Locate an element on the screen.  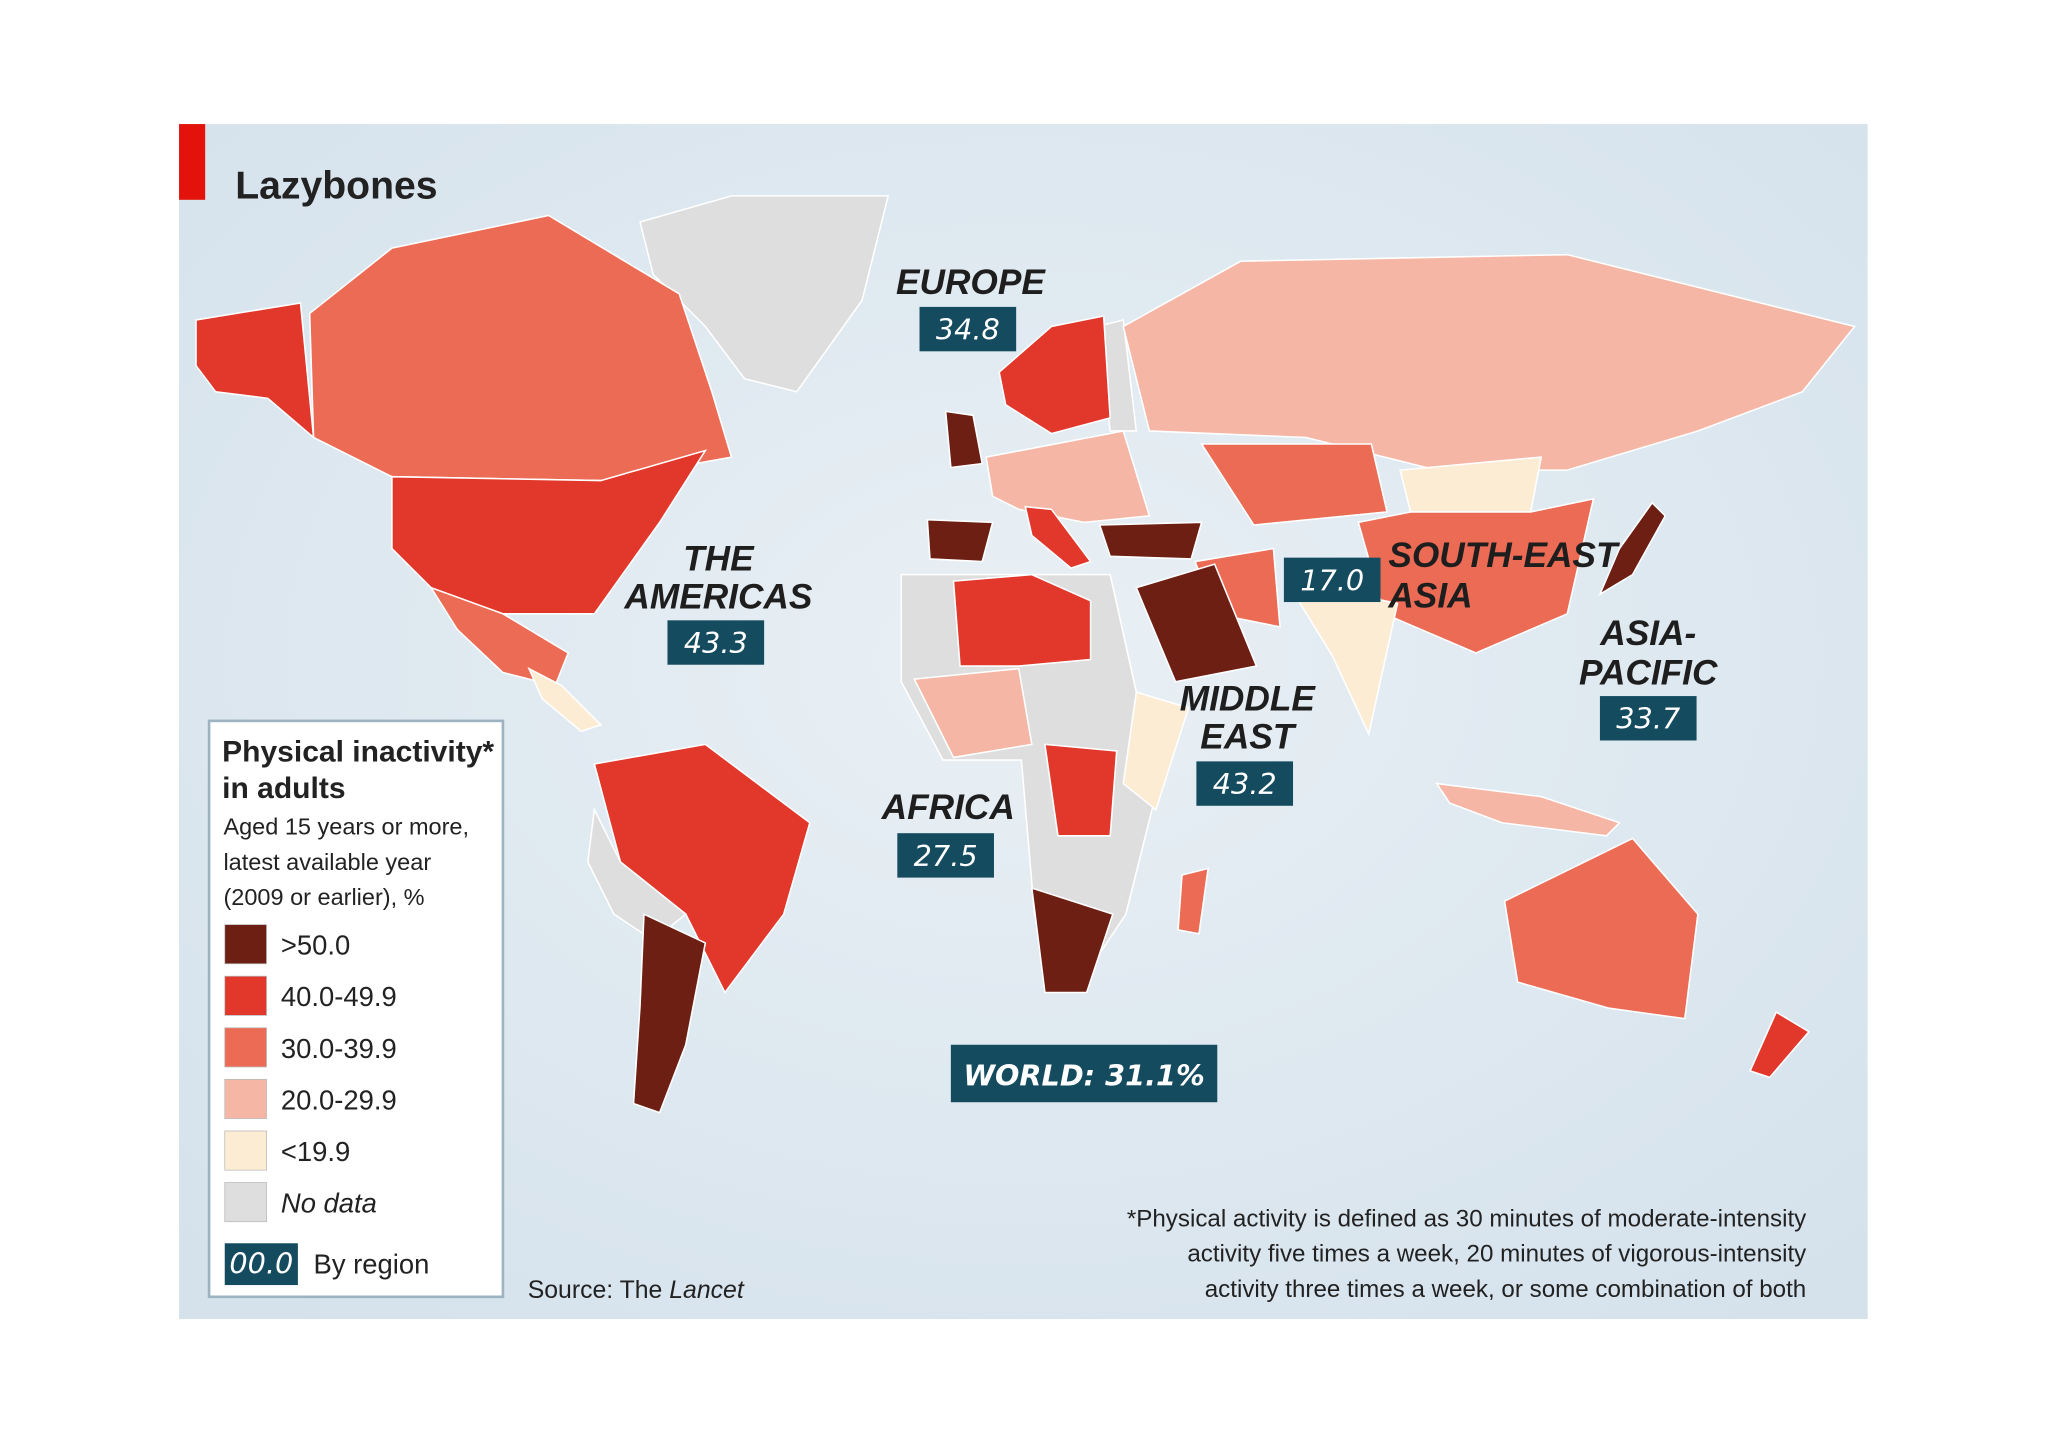
region-value: 33.7 is located at coordinates (1648, 719).